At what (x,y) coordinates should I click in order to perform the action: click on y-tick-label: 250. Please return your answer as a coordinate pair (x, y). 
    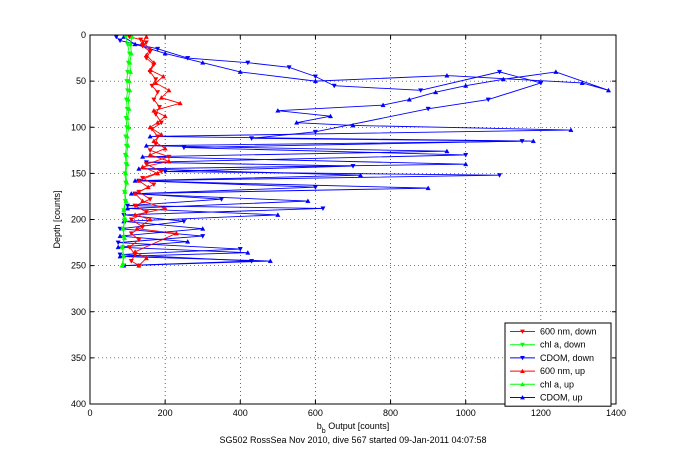
    Looking at the image, I should click on (78, 266).